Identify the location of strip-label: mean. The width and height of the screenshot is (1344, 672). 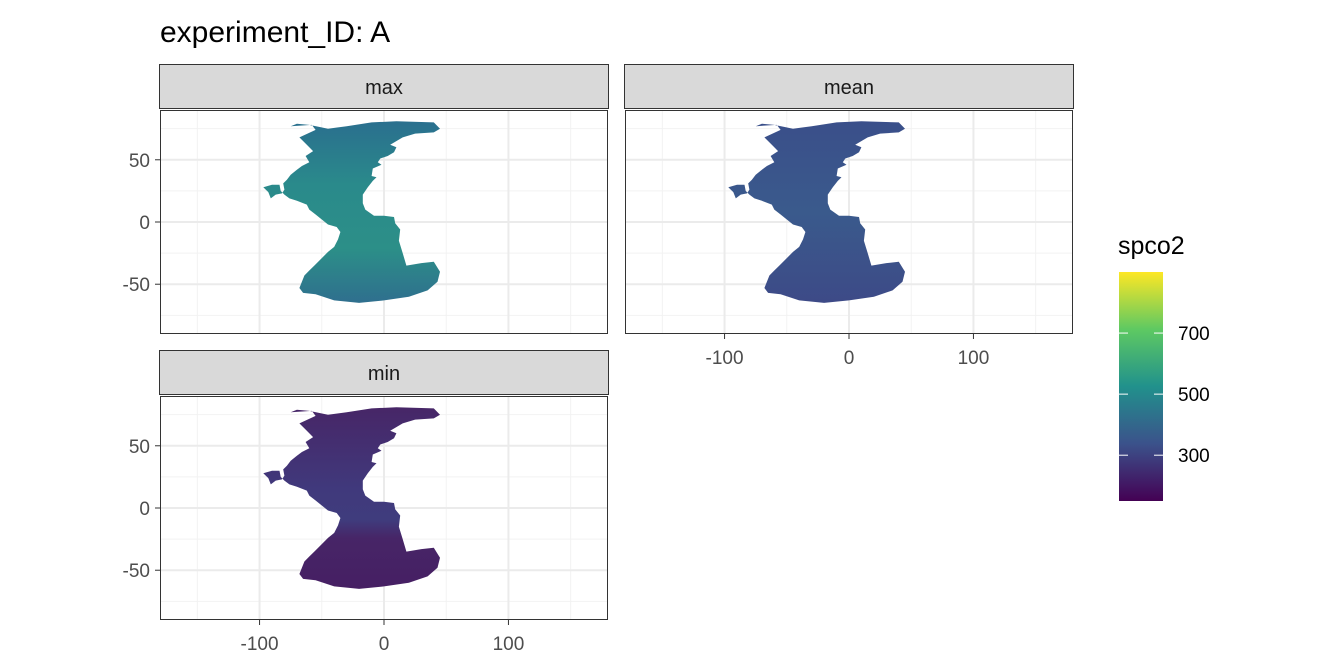
(849, 88).